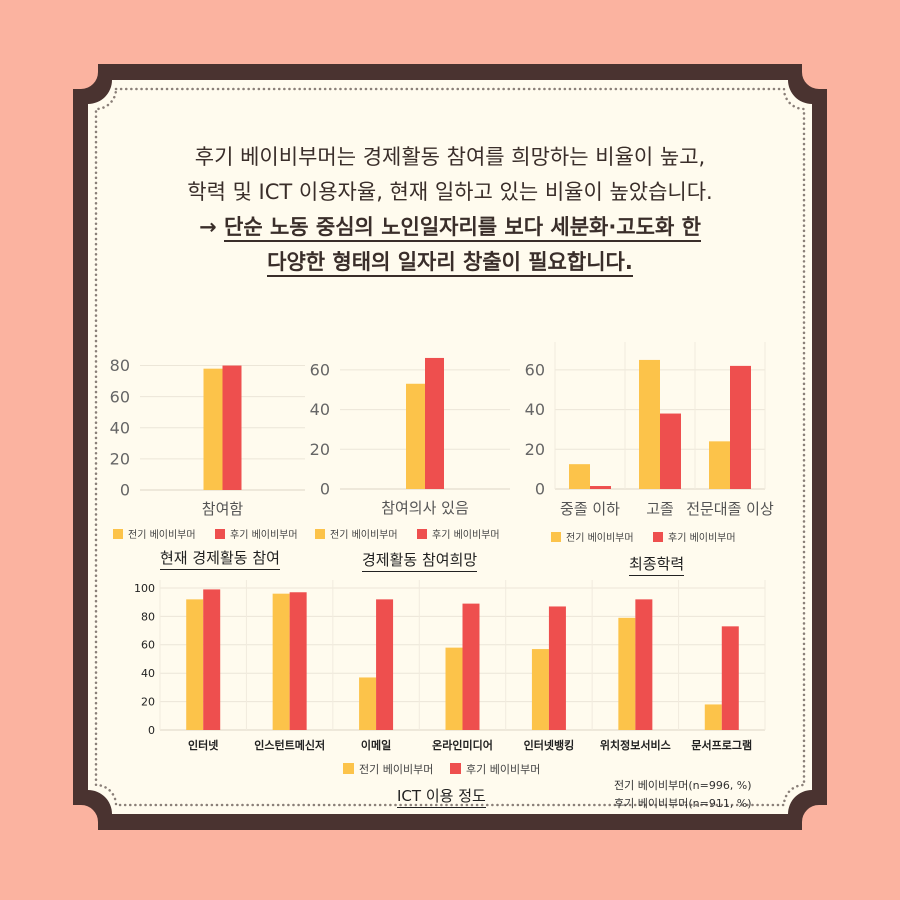  What do you see at coordinates (462, 745) in the screenshot?
I see `category-label: 온라인미디어` at bounding box center [462, 745].